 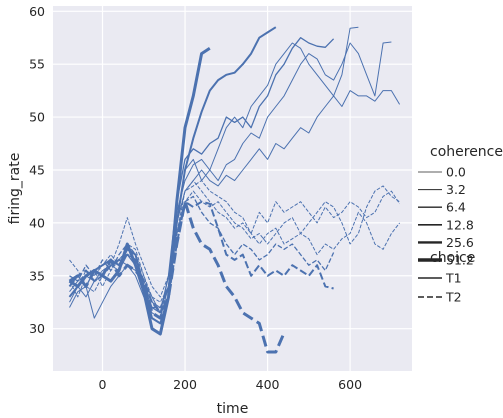 What do you see at coordinates (233, 409) in the screenshot?
I see `x-axis-label: time` at bounding box center [233, 409].